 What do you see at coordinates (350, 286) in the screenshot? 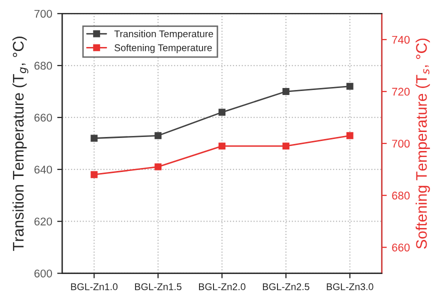
I see `x-tick-label: BGL-Zn3.0` at bounding box center [350, 286].